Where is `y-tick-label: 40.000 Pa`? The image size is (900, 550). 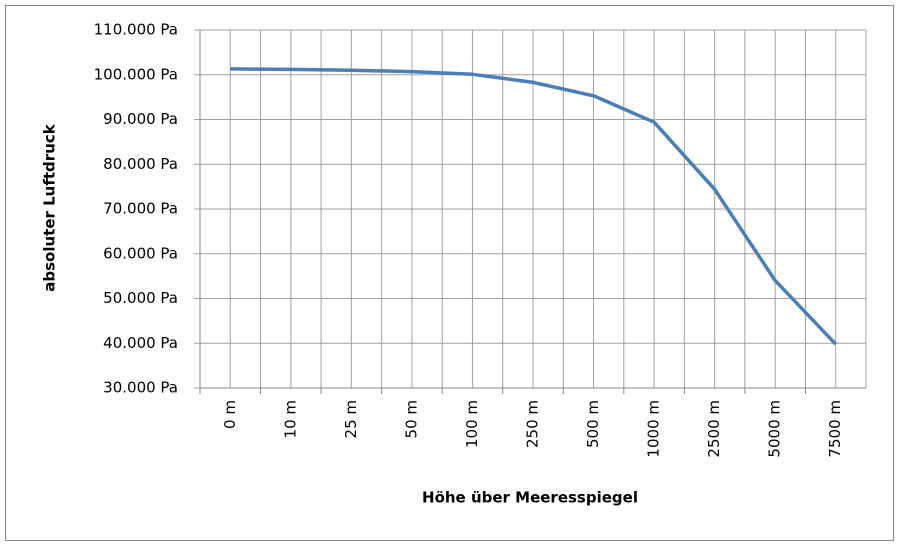 y-tick-label: 40.000 Pa is located at coordinates (140, 343).